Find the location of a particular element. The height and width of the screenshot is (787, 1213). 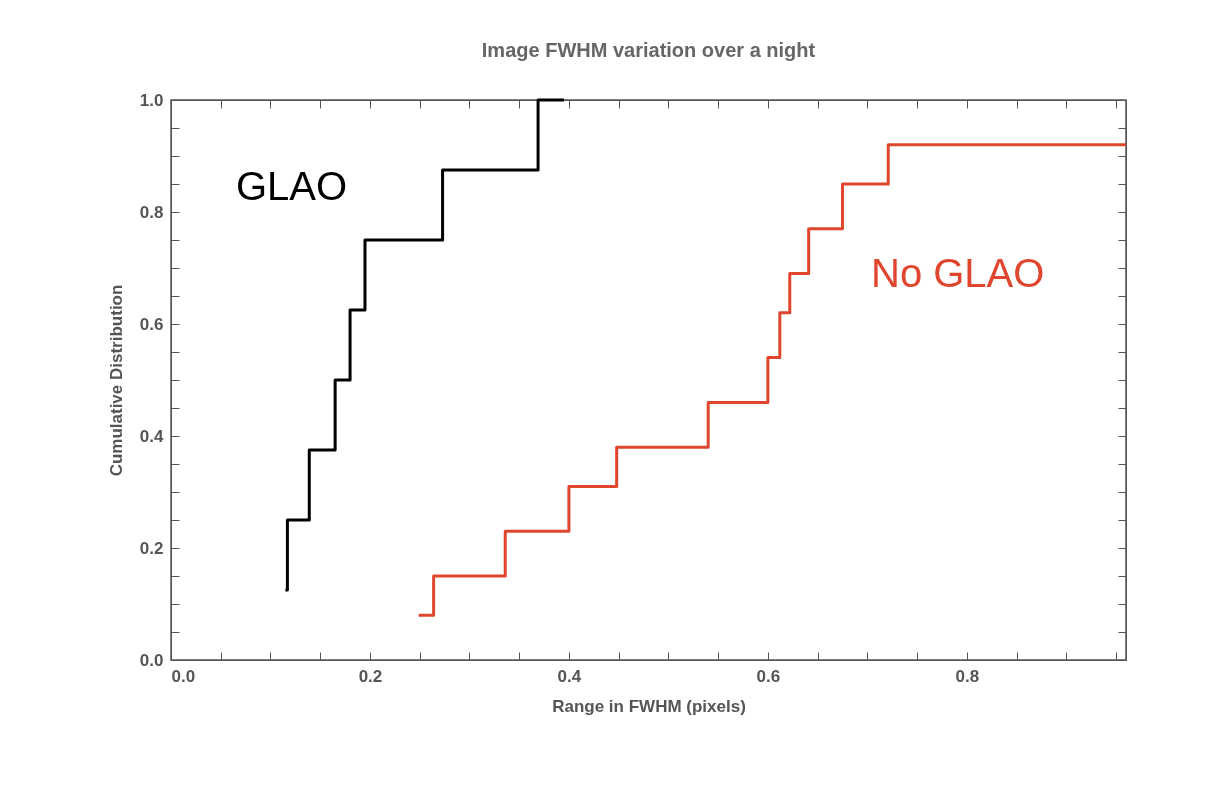

x-axis-title: Range in FWHM (pixels) is located at coordinates (649, 706).